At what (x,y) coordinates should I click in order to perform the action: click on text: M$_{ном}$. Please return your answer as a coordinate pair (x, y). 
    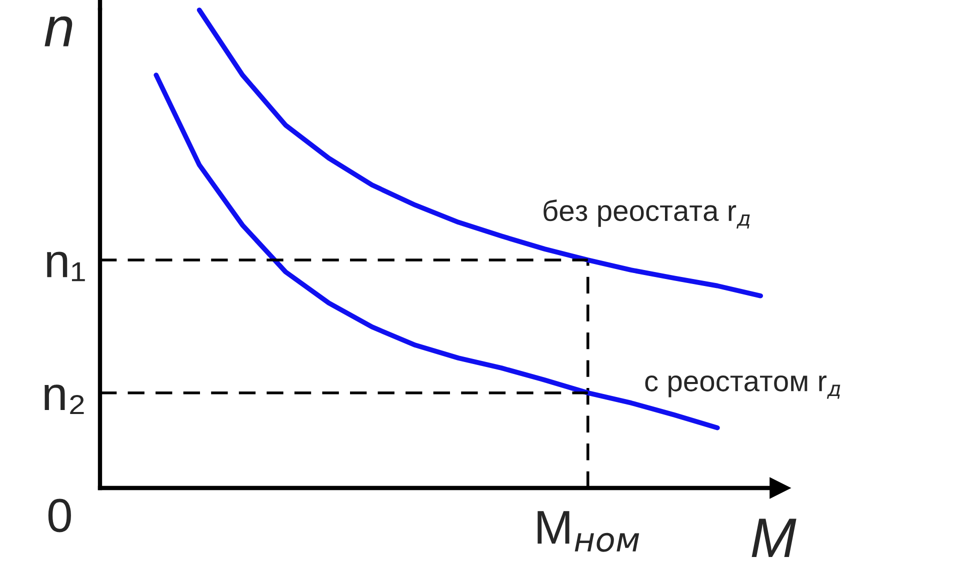
    Looking at the image, I should click on (589, 531).